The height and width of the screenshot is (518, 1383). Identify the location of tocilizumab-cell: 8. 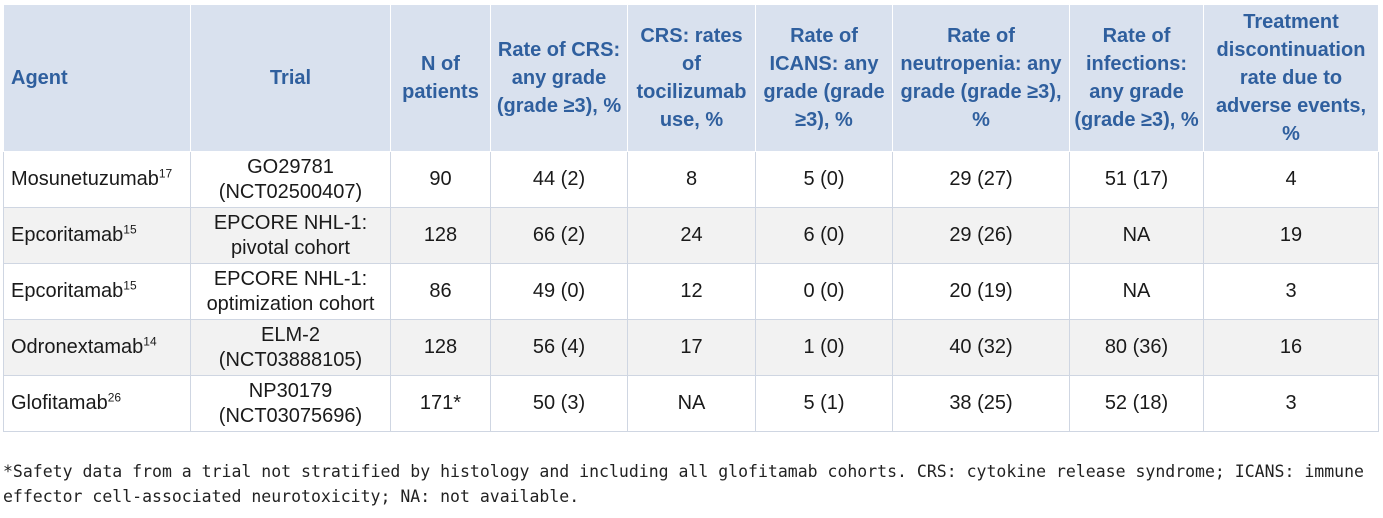
(691, 179).